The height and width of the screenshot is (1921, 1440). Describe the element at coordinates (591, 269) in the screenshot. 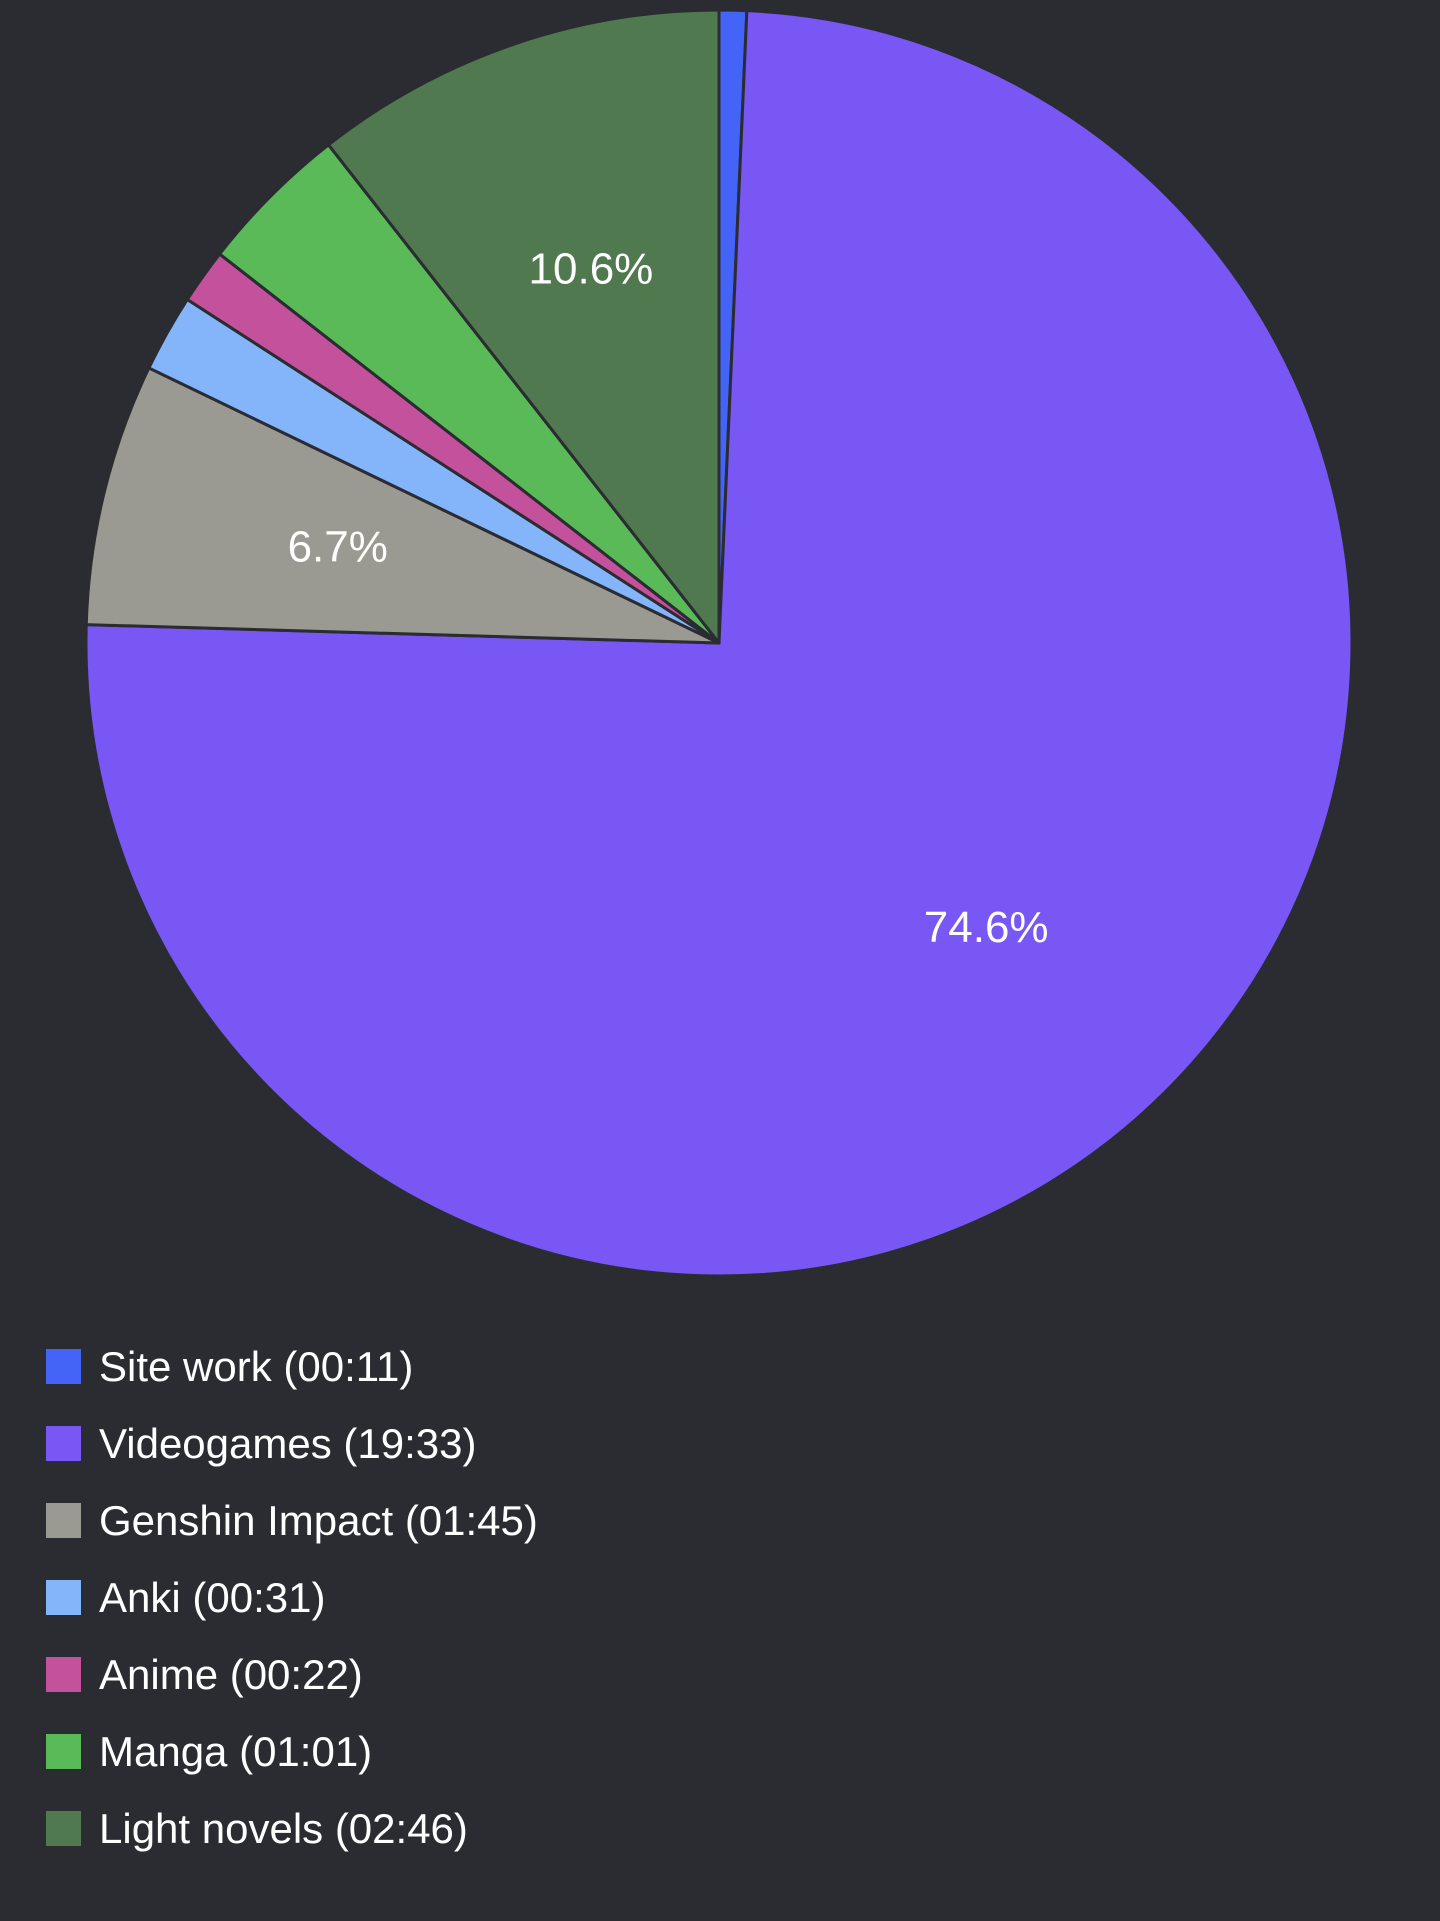

I see `slice-percent-label-6: 10.6%` at that location.